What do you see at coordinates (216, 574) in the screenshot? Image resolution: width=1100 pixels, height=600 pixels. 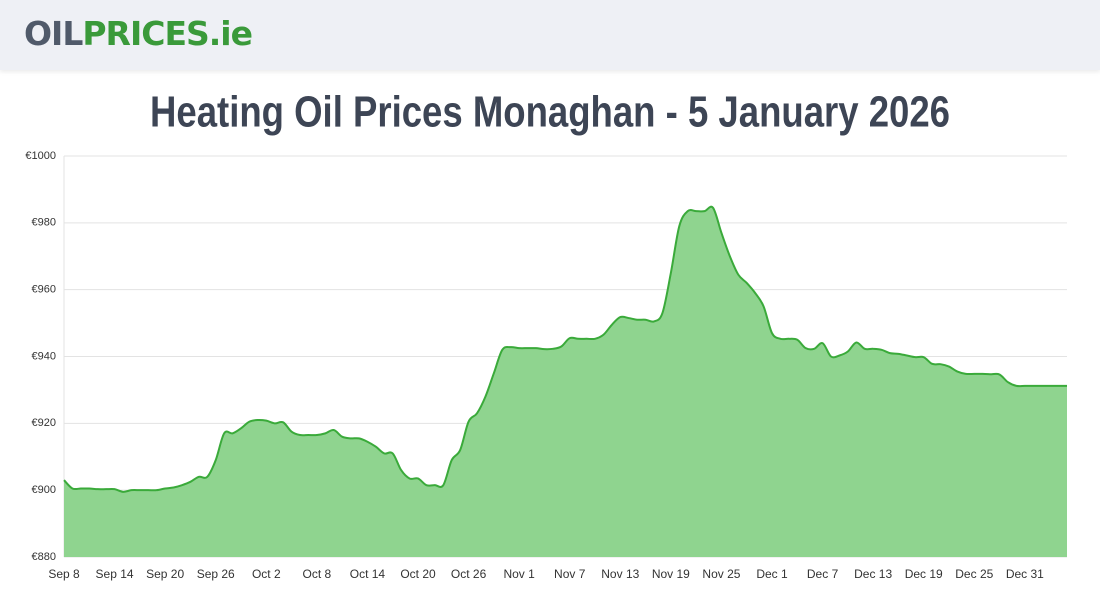 I see `x-tick-label: Sep 26` at bounding box center [216, 574].